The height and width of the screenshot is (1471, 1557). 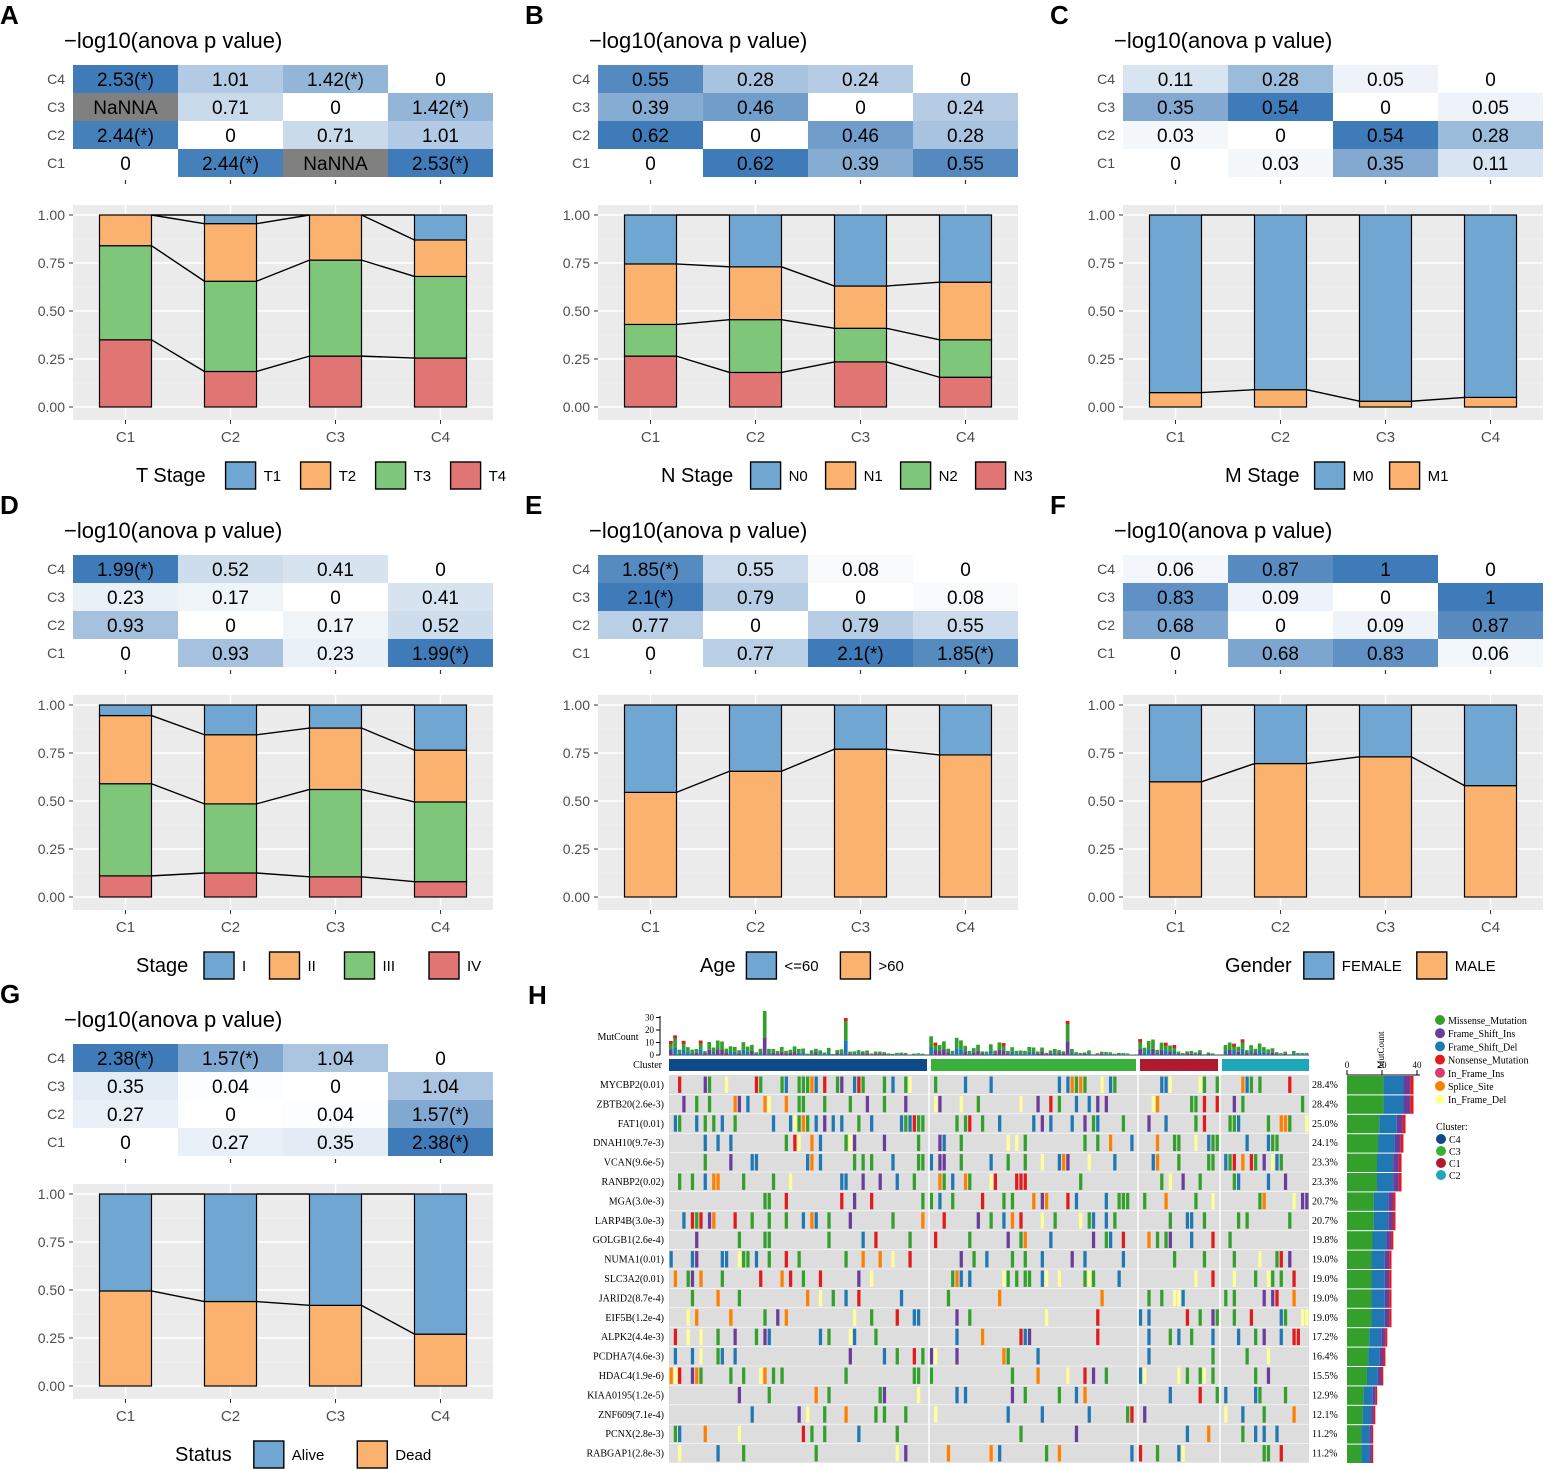 What do you see at coordinates (230, 769) in the screenshot?
I see `bar-segment-ii` at bounding box center [230, 769].